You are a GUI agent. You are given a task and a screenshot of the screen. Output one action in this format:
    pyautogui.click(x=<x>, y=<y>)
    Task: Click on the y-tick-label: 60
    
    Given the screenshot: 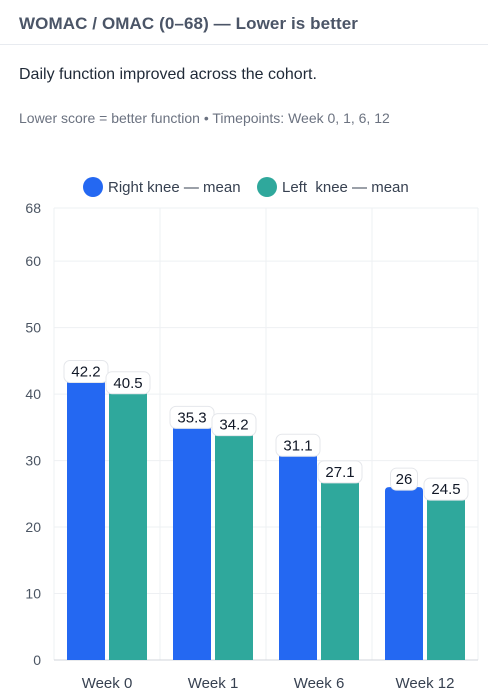 What is the action you would take?
    pyautogui.click(x=33, y=261)
    